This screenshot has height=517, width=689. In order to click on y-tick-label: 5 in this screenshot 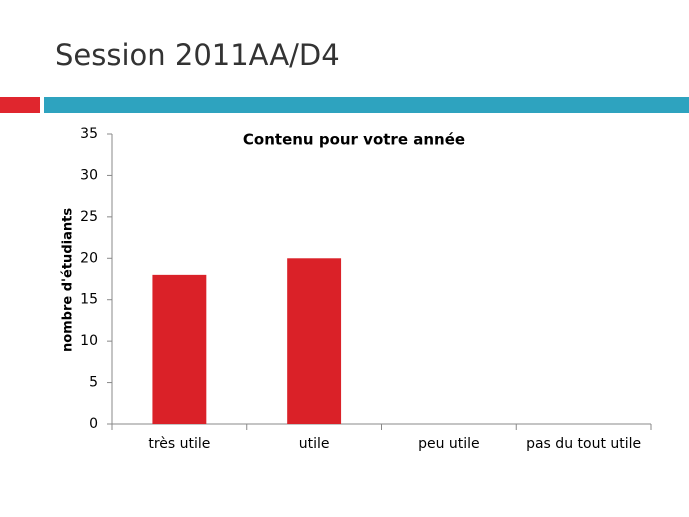, I will do `click(93, 383)`.